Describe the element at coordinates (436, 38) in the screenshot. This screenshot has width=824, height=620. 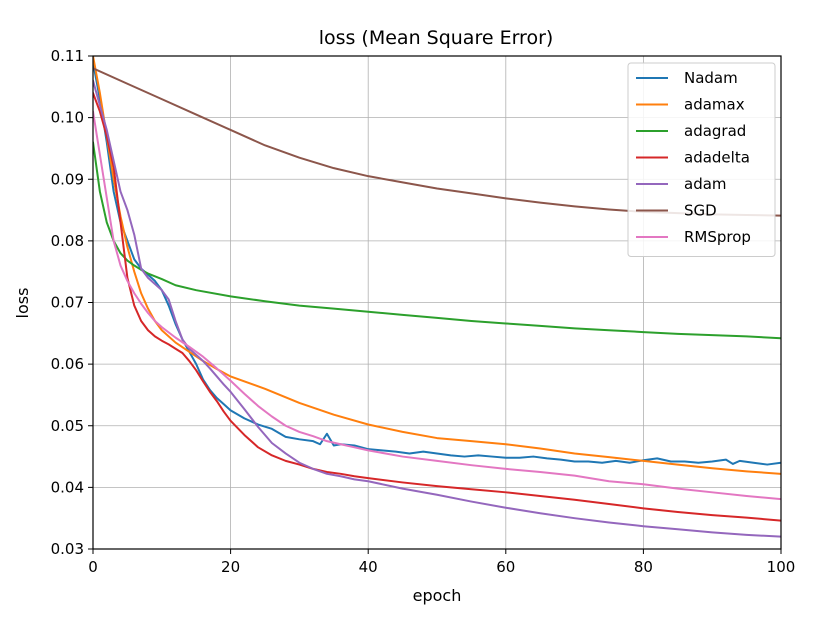
I see `chart-title: loss (Mean Square Error)` at that location.